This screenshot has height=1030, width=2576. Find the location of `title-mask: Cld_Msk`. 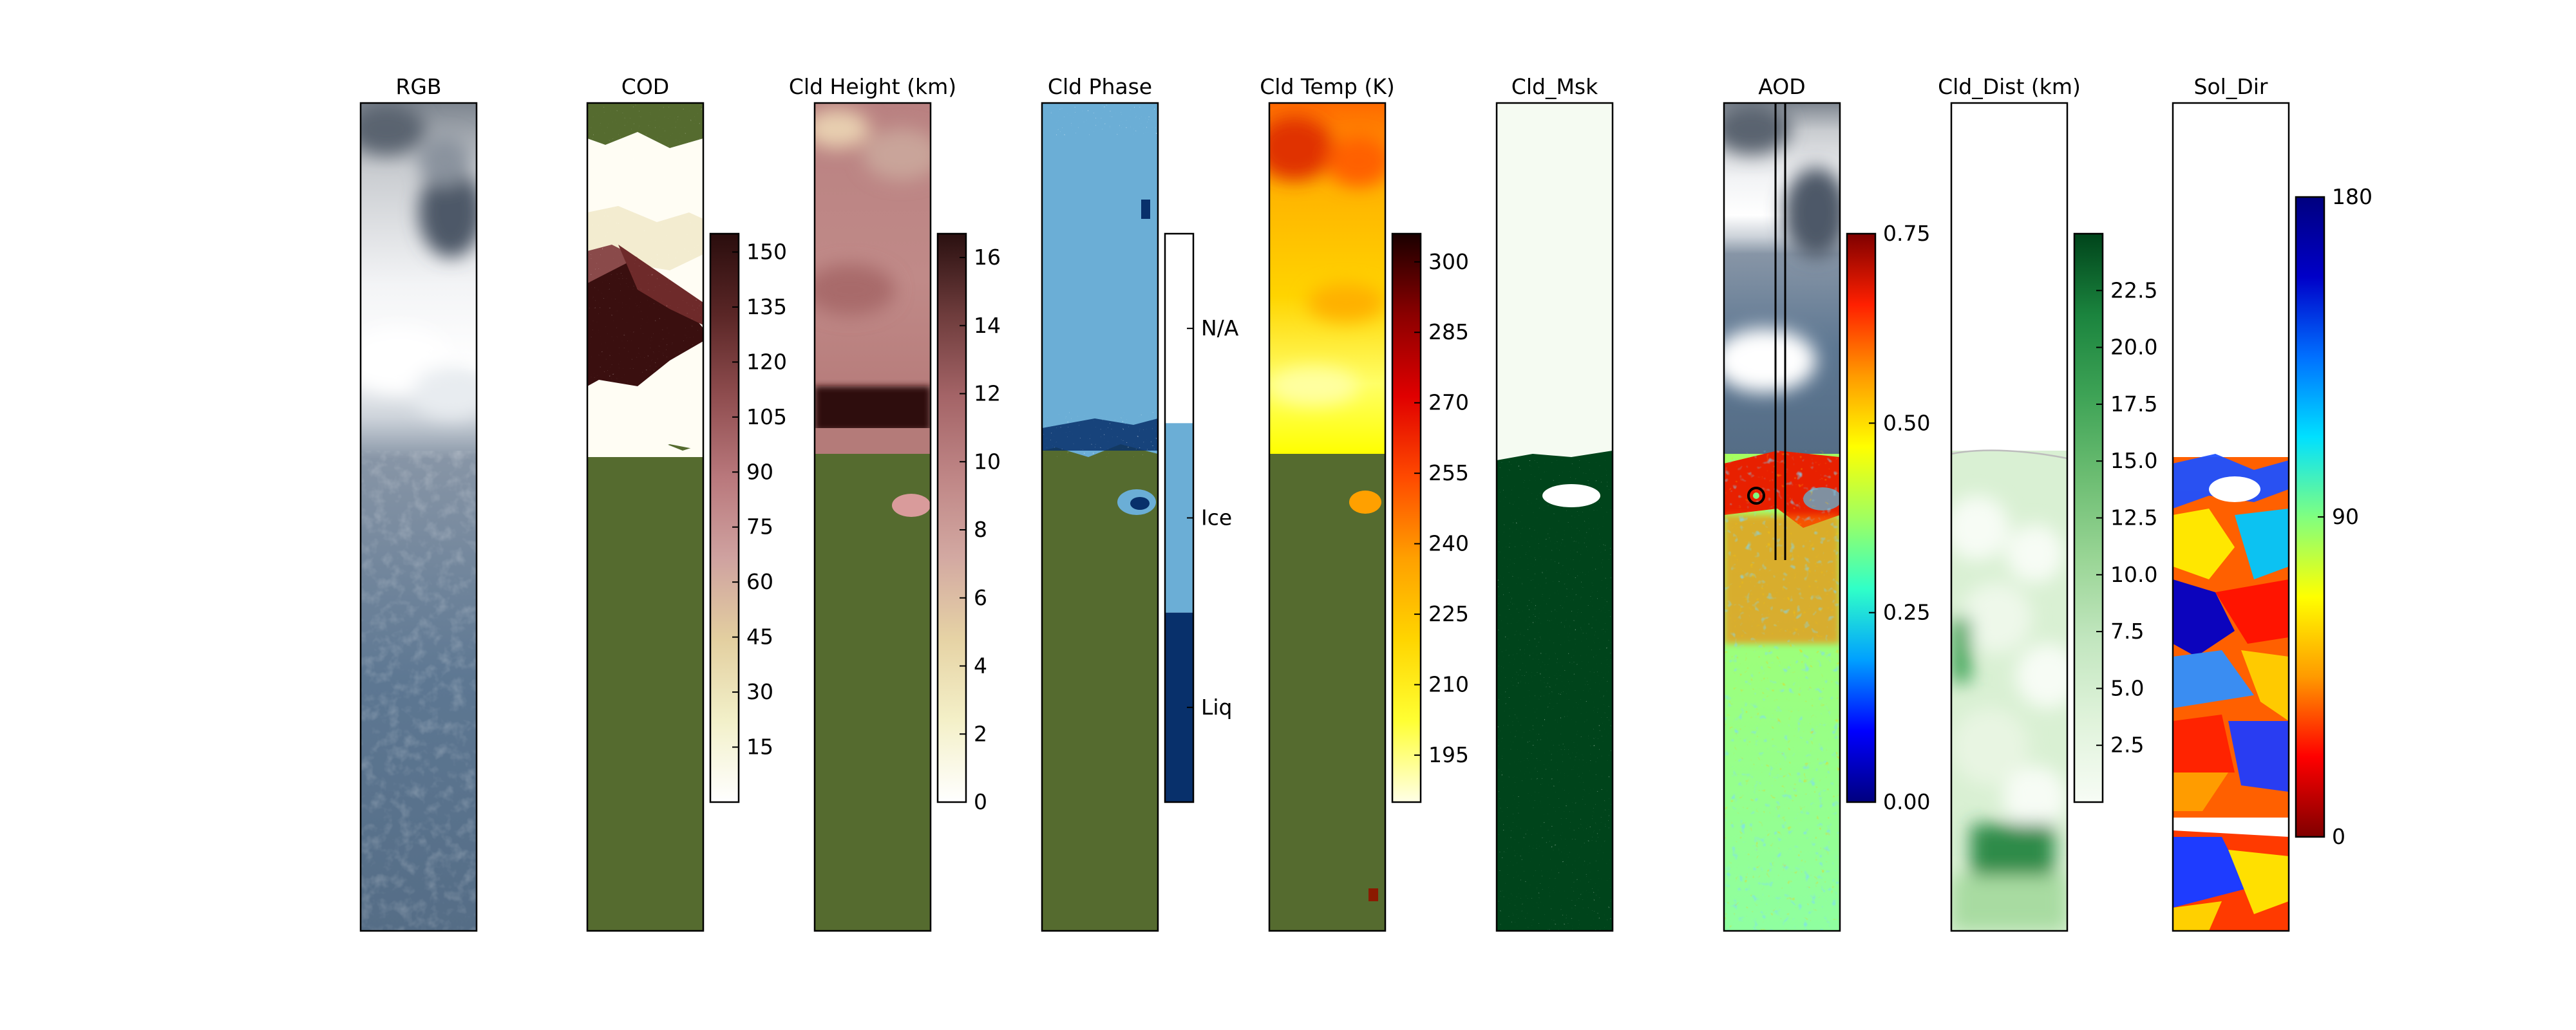

title-mask: Cld_Msk is located at coordinates (1554, 86).